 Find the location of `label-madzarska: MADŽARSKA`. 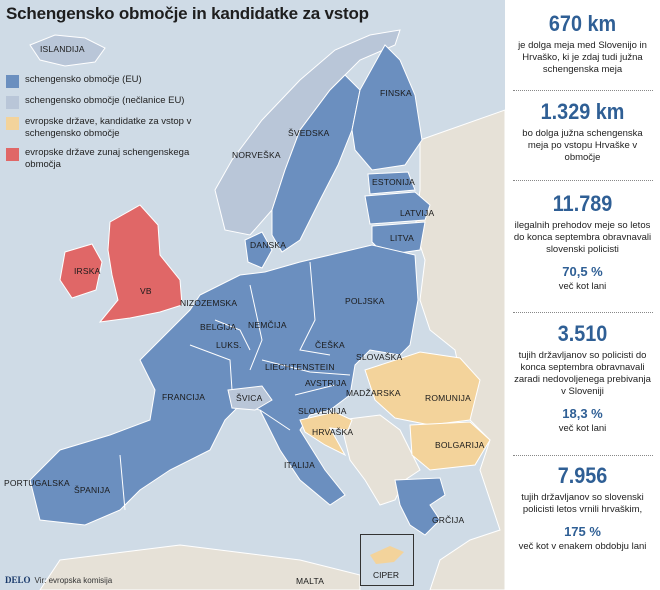

label-madzarska: MADŽARSKA is located at coordinates (373, 393).